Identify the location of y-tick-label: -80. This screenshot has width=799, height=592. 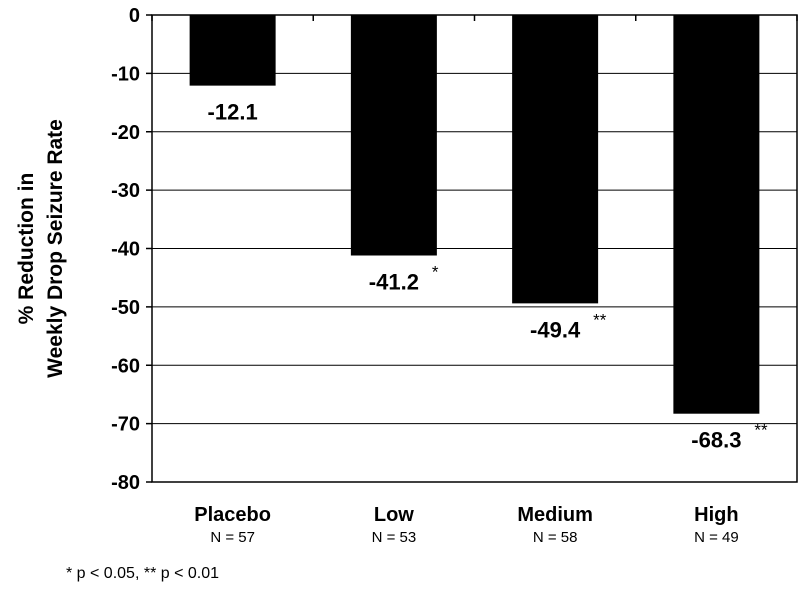
(125, 483).